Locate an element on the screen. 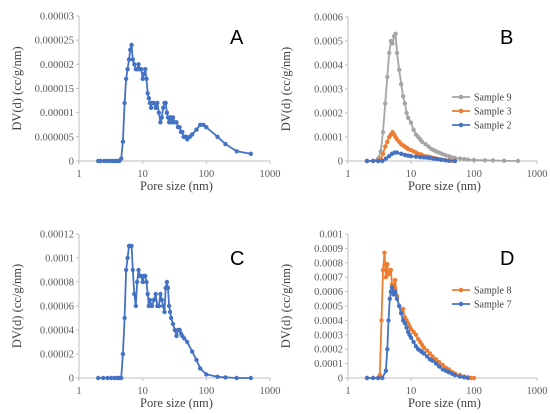 This screenshot has height=414, width=550. legend-entry: Sample 9 is located at coordinates (493, 98).